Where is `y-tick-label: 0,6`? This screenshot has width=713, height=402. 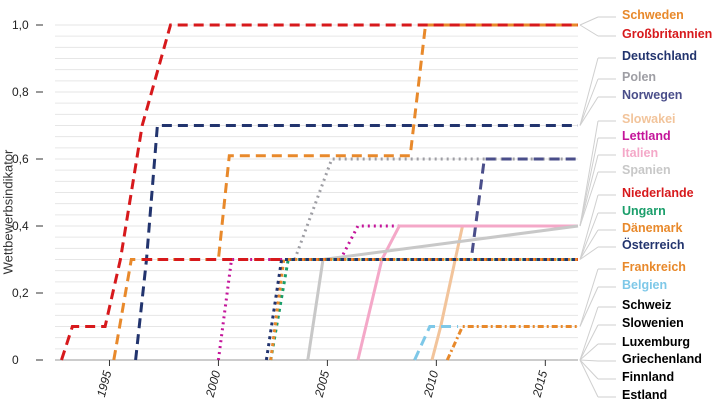 y-tick-label: 0,6 is located at coordinates (20, 159).